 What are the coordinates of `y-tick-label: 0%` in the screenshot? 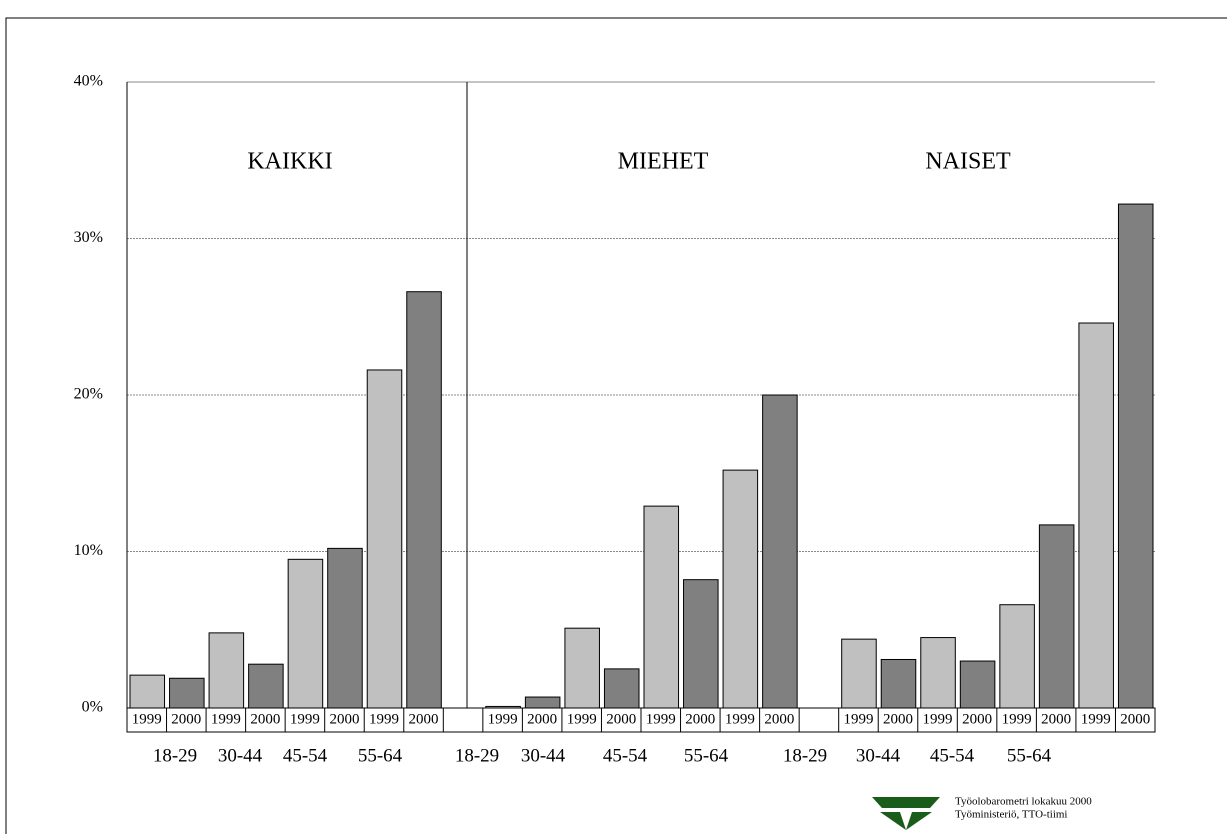 It's located at (92, 707).